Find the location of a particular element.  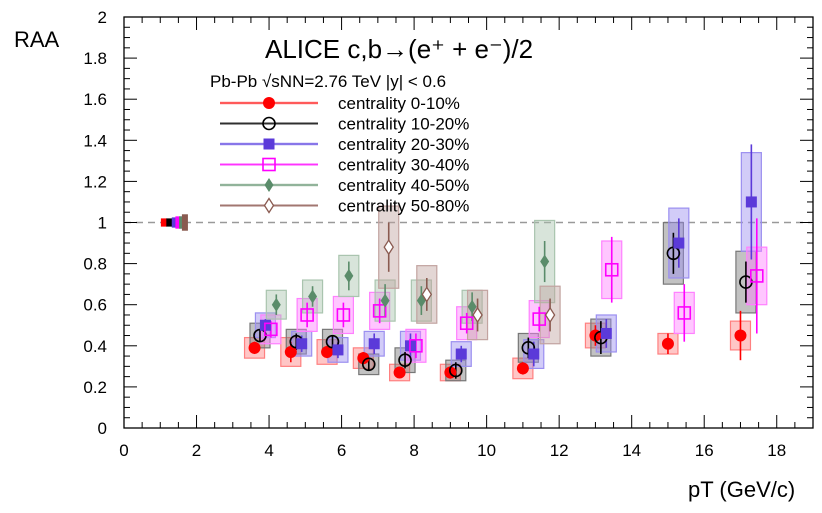

x-tick-label: 16 is located at coordinates (704, 450).